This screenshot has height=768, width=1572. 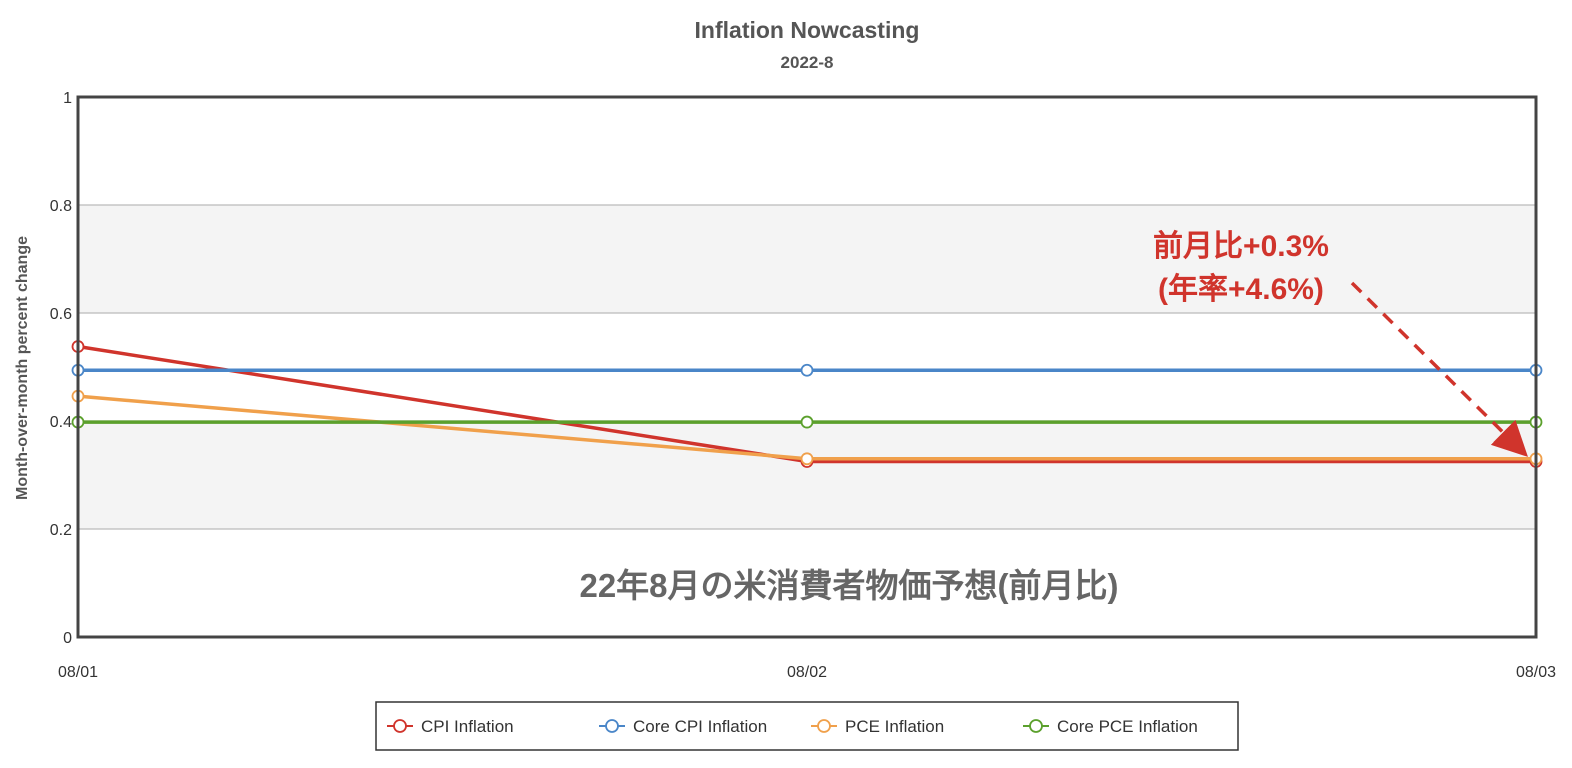 What do you see at coordinates (612, 726) in the screenshot?
I see `legend-marker-core-cpi-inflation` at bounding box center [612, 726].